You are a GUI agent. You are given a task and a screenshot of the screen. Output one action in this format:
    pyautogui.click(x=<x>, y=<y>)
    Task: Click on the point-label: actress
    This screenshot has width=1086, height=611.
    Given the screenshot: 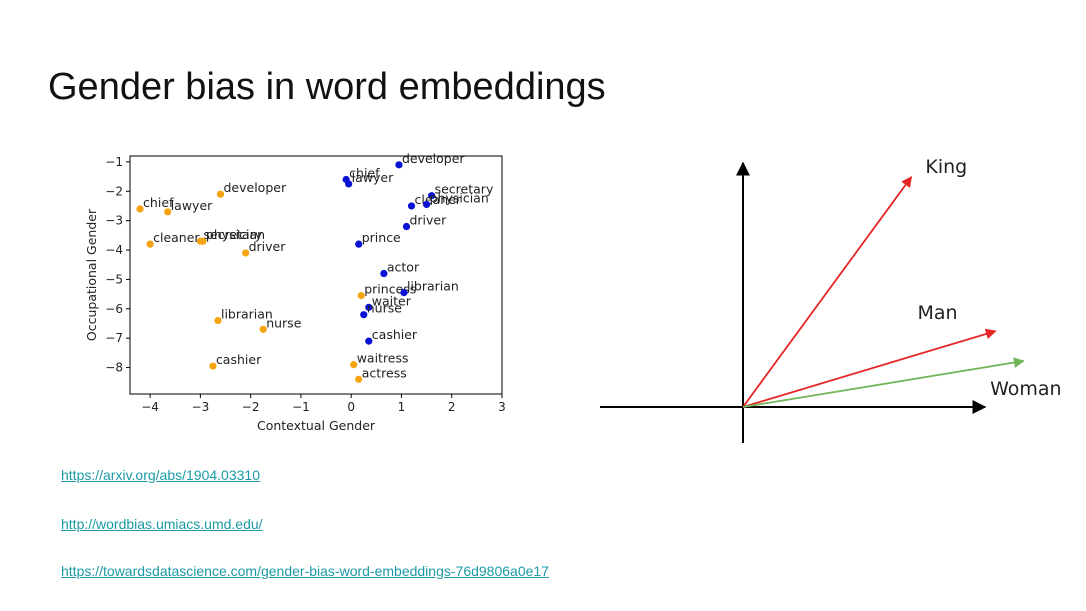 What is the action you would take?
    pyautogui.click(x=384, y=372)
    